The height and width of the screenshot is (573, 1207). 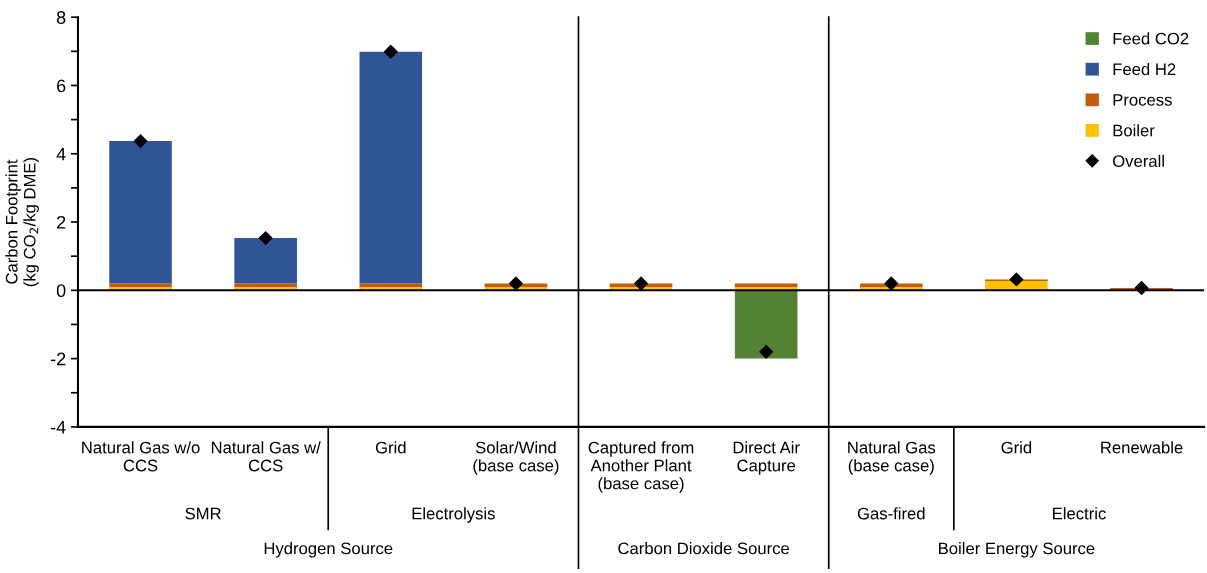 I want to click on legend-label: Process, so click(x=1142, y=100).